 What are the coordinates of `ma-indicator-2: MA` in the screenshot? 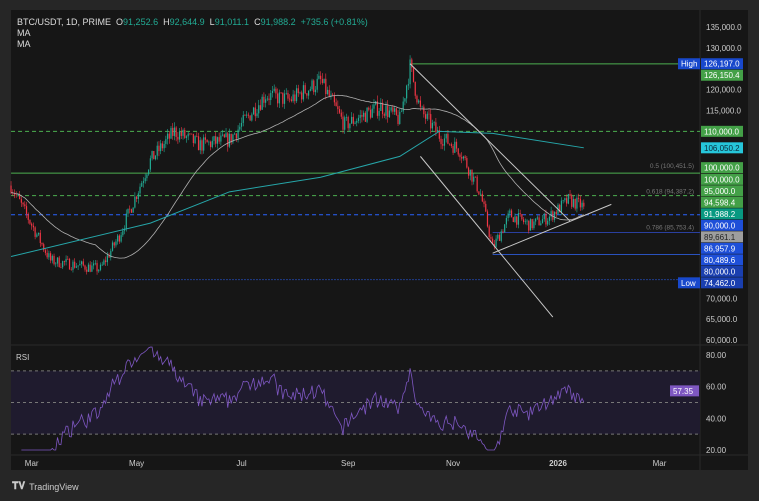 It's located at (24, 44).